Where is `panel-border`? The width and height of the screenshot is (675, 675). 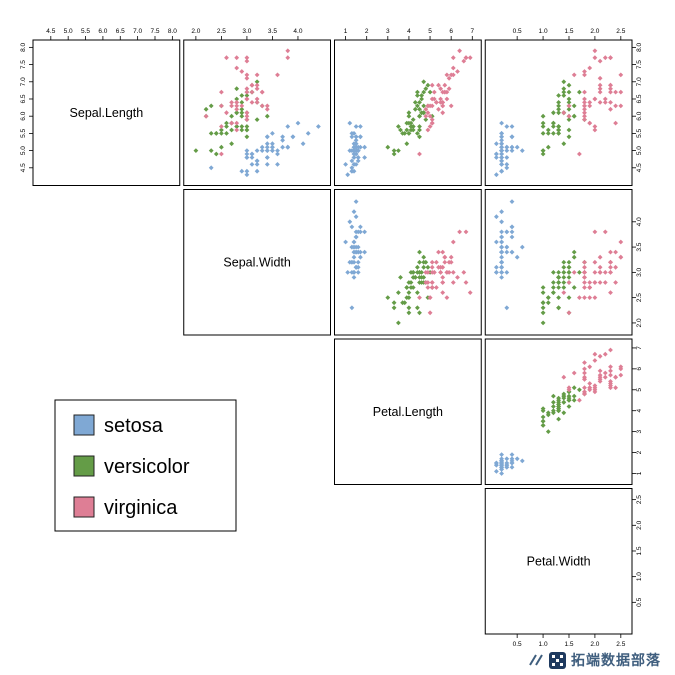 panel-border is located at coordinates (106, 112).